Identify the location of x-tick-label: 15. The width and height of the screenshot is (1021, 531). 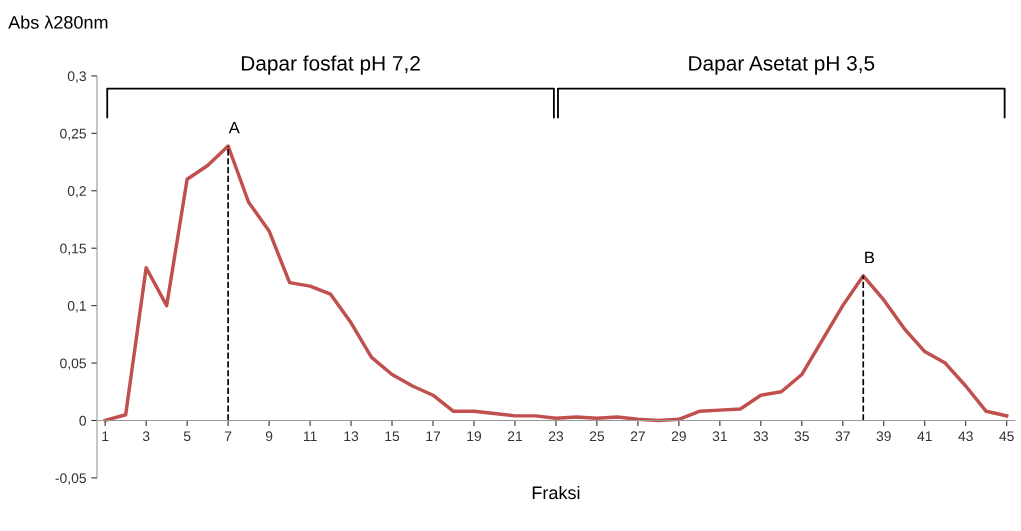
(392, 436).